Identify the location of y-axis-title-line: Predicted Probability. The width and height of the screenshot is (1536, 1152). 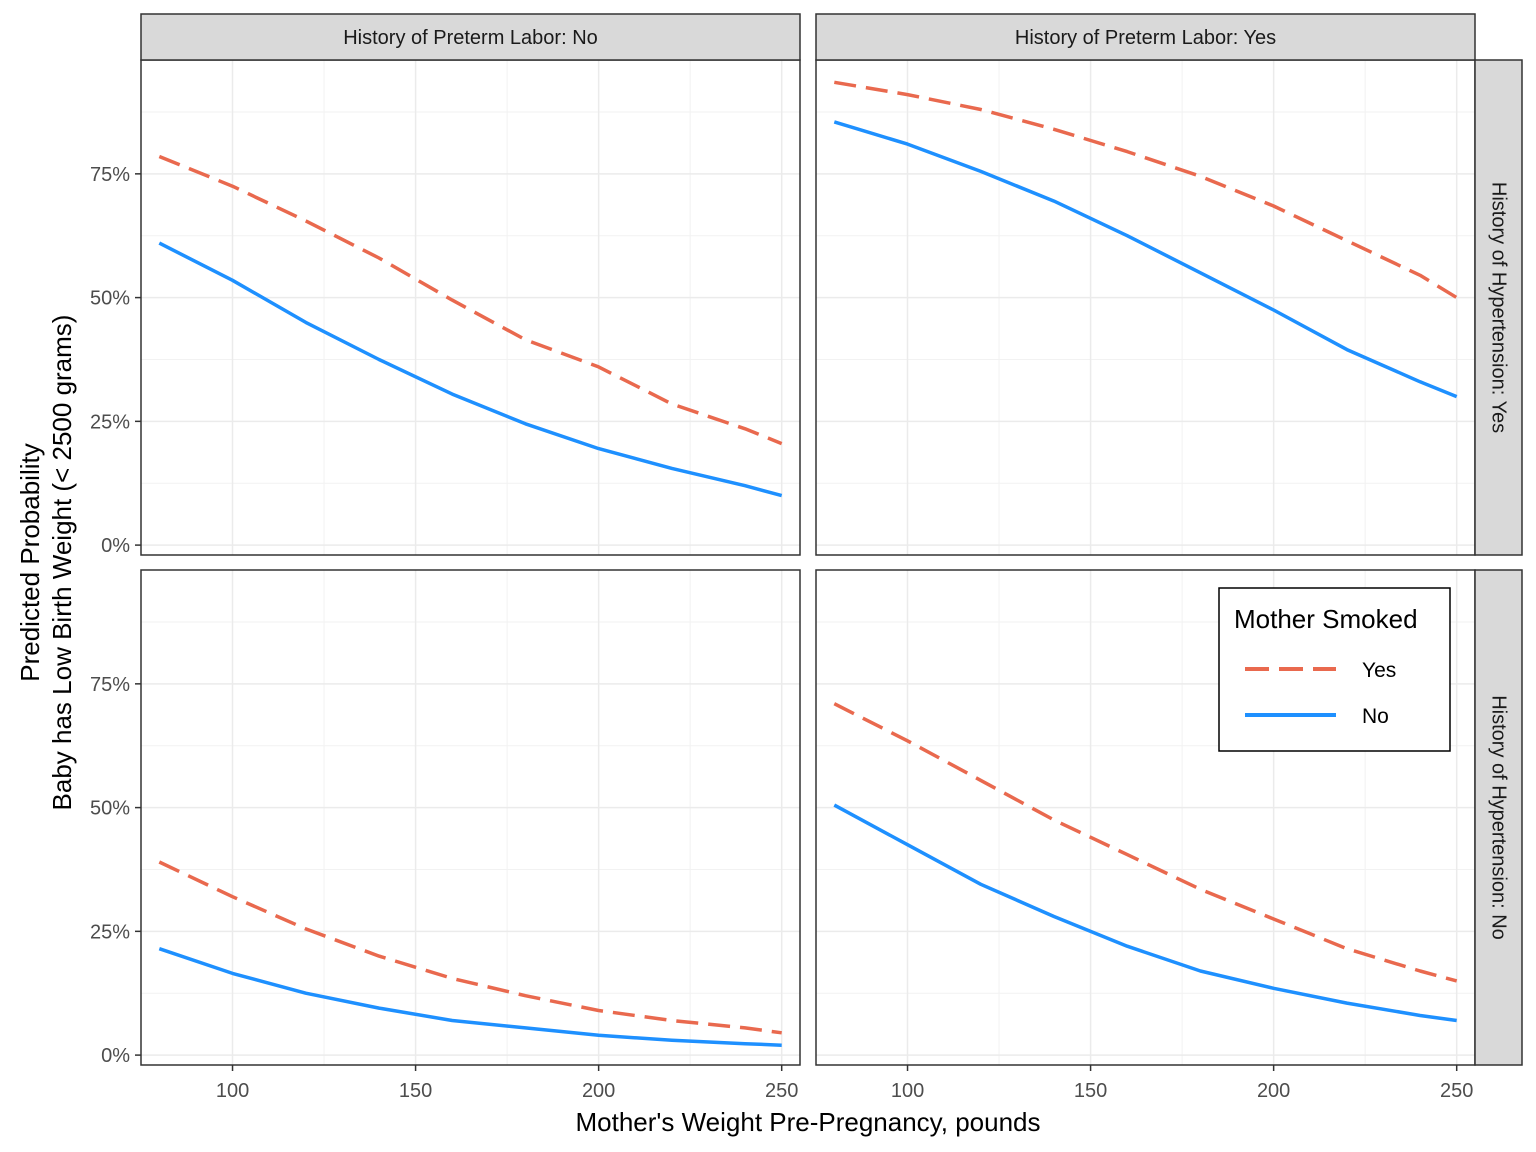
(30, 562).